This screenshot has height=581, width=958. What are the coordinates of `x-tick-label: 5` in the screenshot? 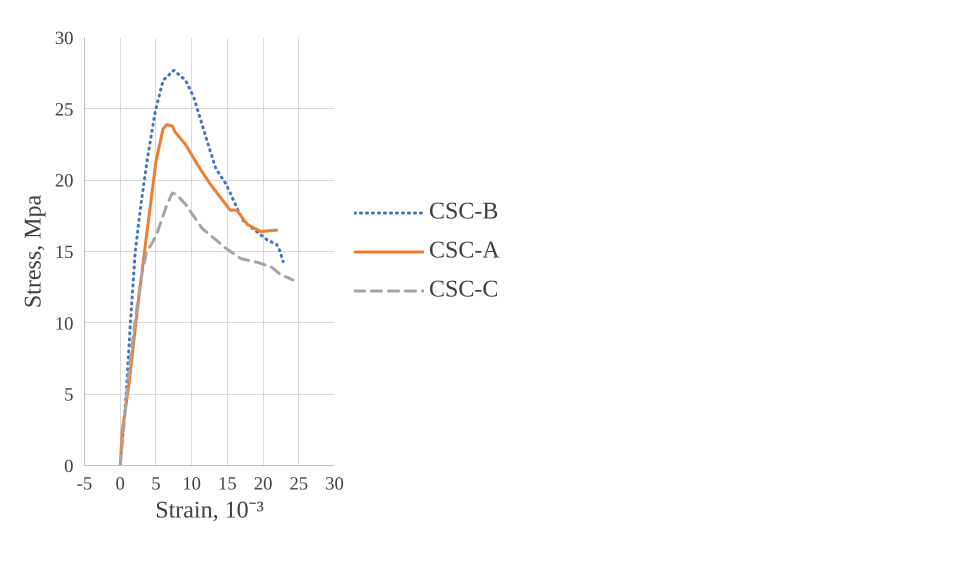 It's located at (156, 484).